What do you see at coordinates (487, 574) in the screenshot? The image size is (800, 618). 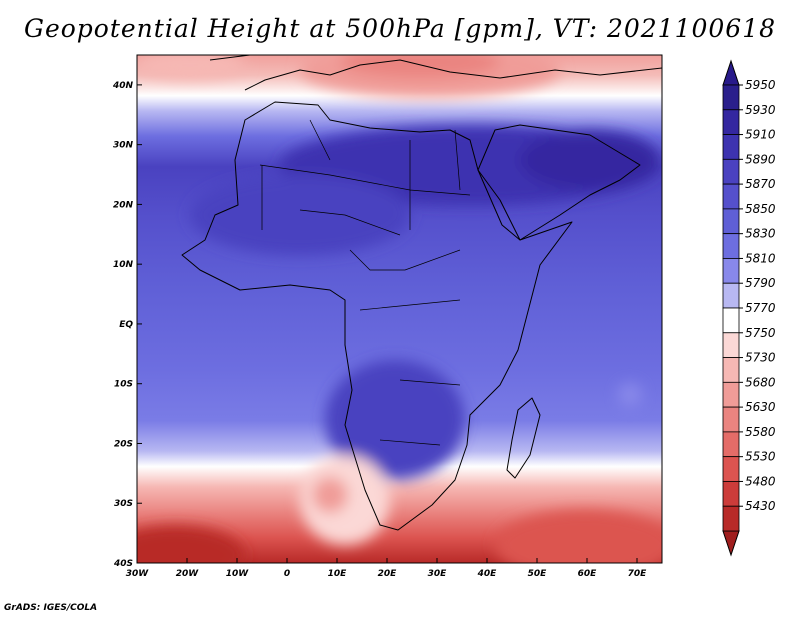 I see `x-tick-label: 40E` at bounding box center [487, 574].